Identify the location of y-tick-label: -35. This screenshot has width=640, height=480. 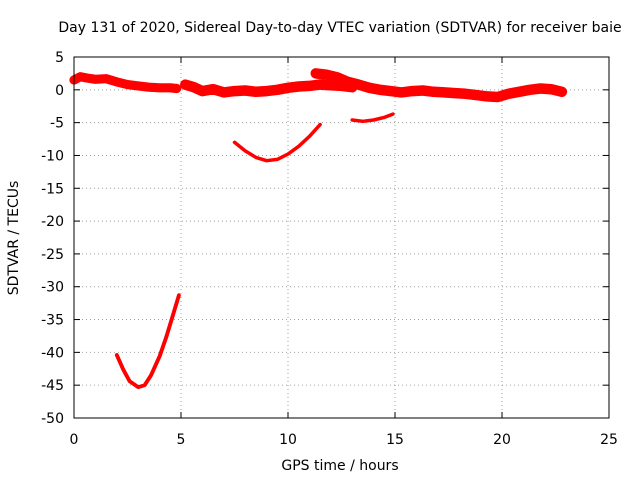
(52, 321).